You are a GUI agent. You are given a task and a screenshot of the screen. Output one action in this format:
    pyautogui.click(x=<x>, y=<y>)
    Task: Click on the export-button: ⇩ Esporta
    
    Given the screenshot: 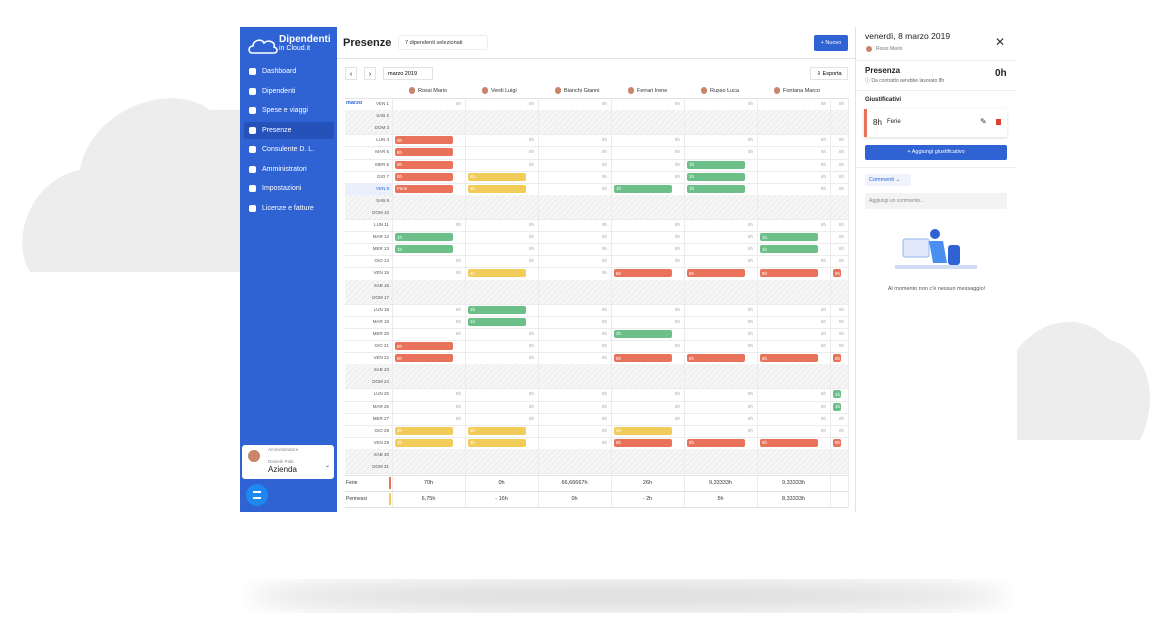 What is the action you would take?
    pyautogui.click(x=829, y=73)
    